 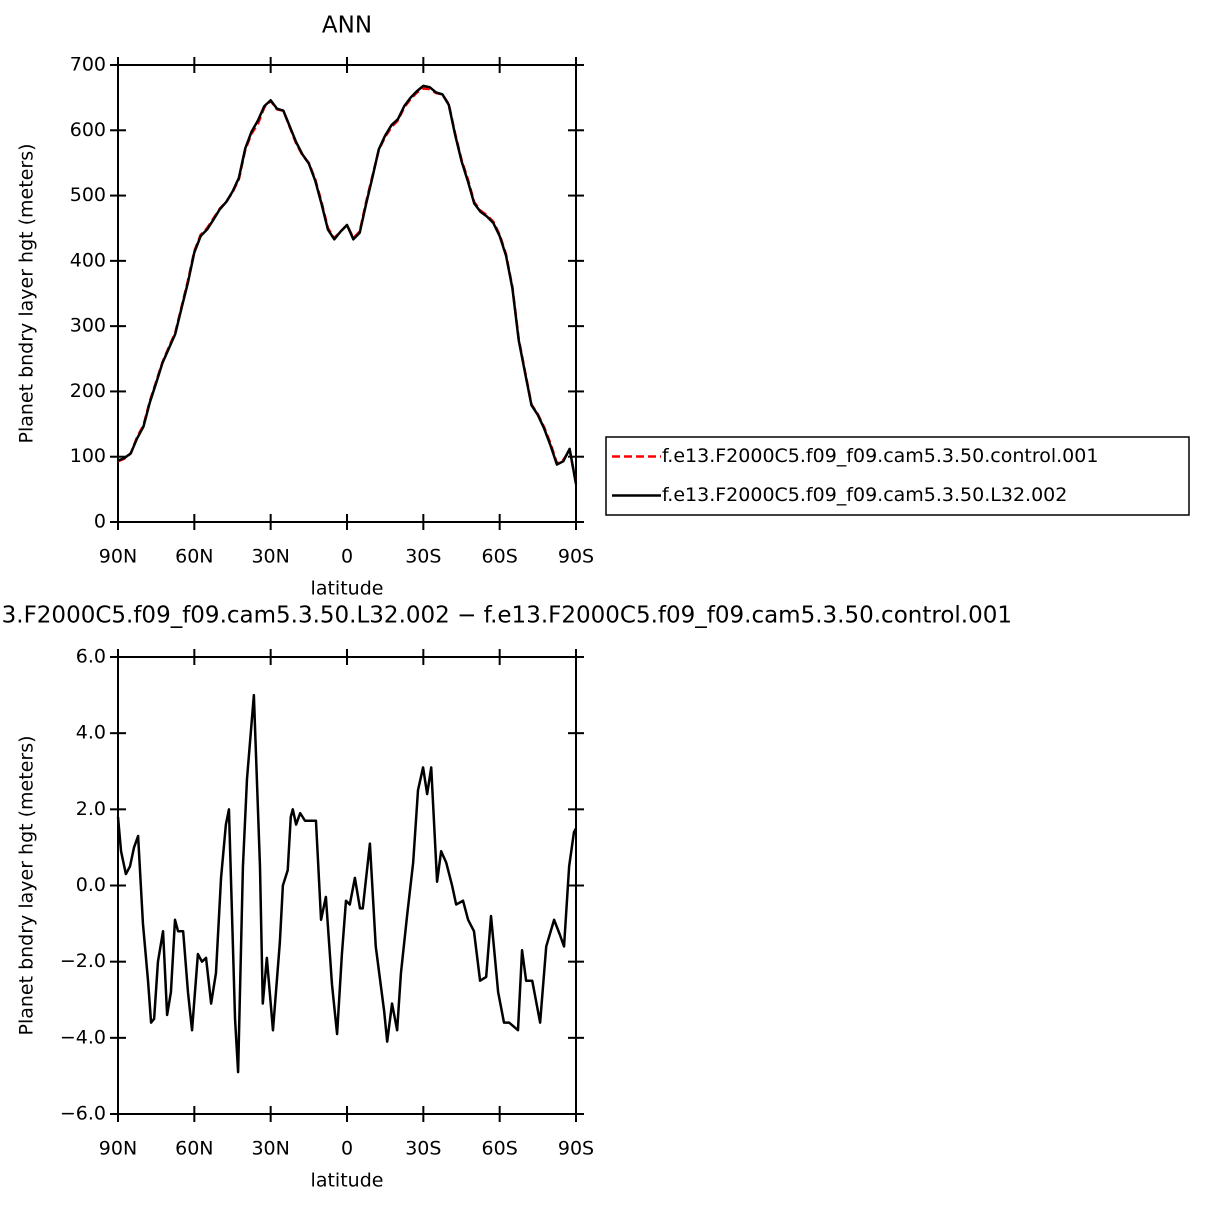 I want to click on y-tick-label: −4.0, so click(x=83, y=1037).